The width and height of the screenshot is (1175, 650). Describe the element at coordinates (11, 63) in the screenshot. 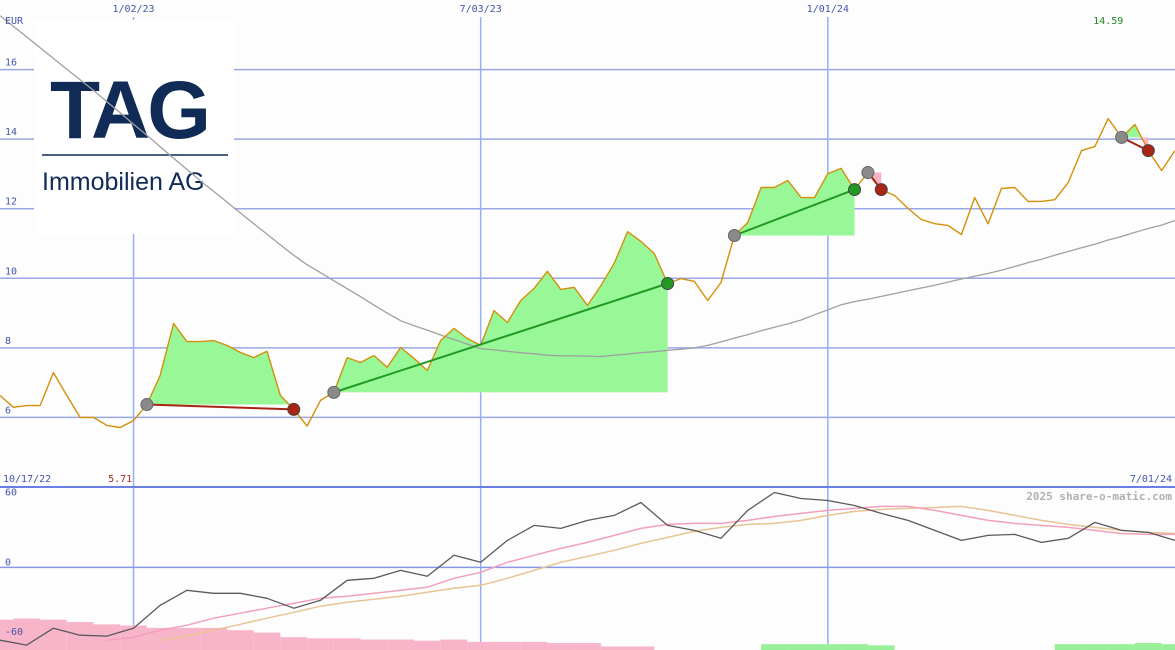

I see `y-tick-label: 16` at that location.